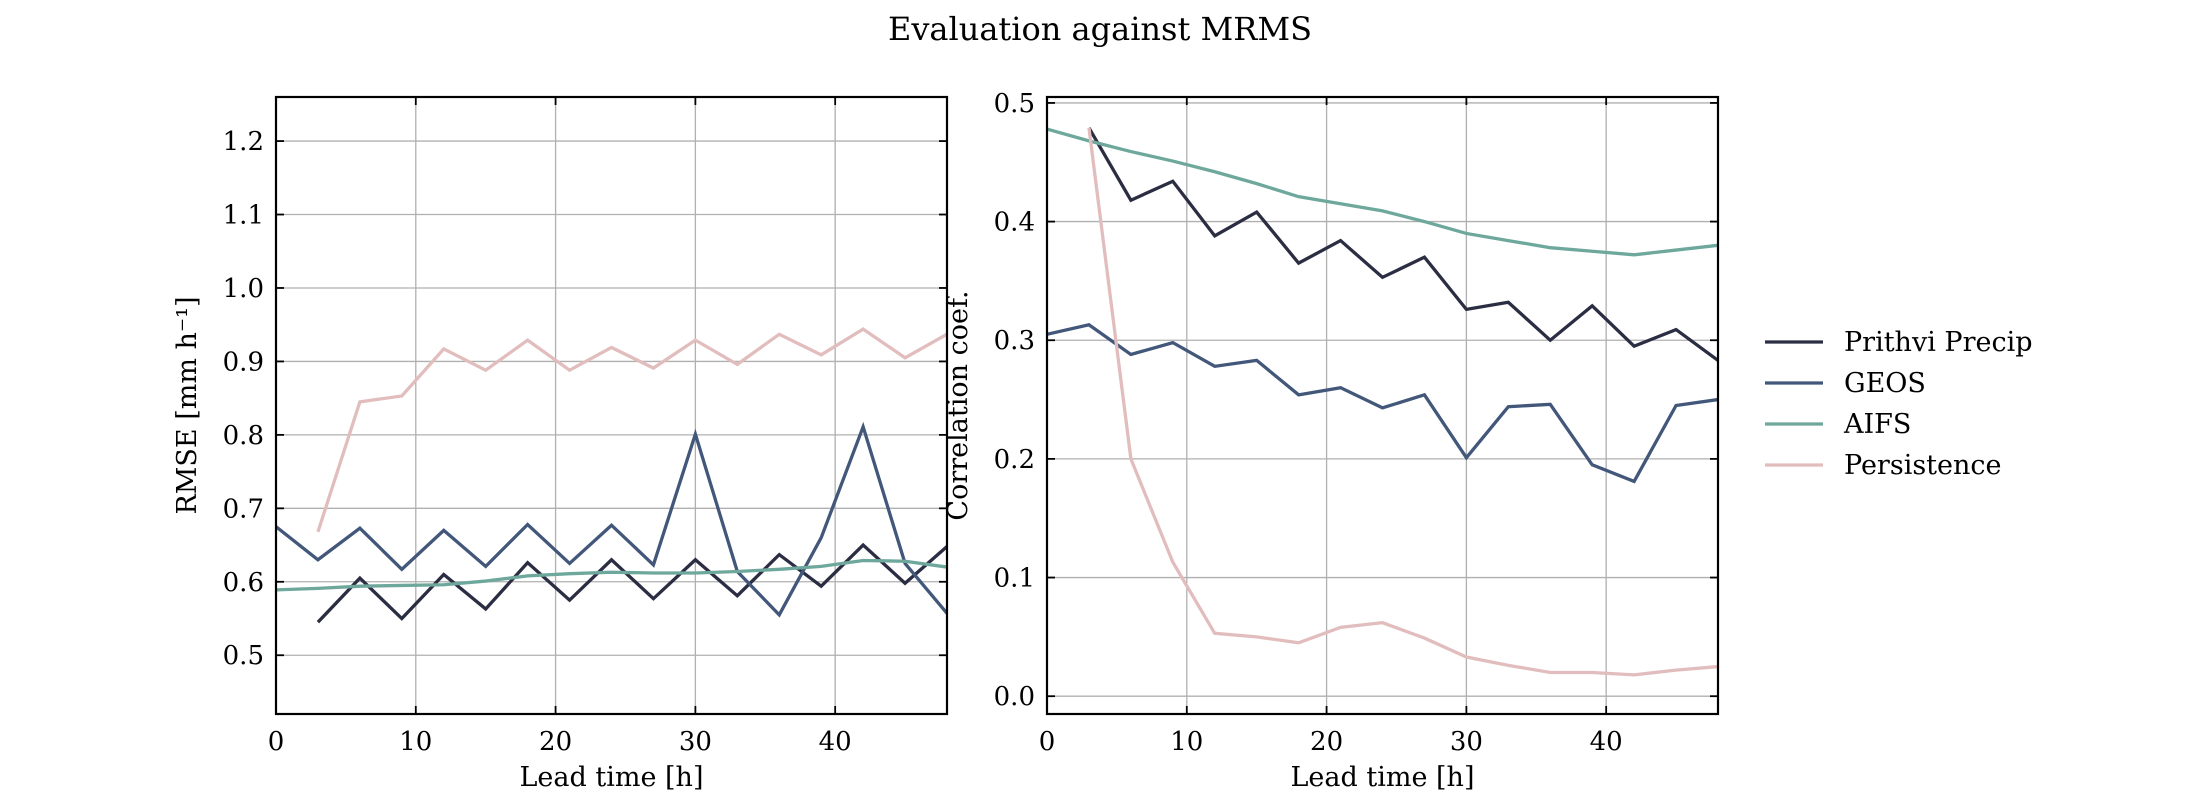  Describe the element at coordinates (1885, 383) in the screenshot. I see `legend-label: GEOS` at that location.